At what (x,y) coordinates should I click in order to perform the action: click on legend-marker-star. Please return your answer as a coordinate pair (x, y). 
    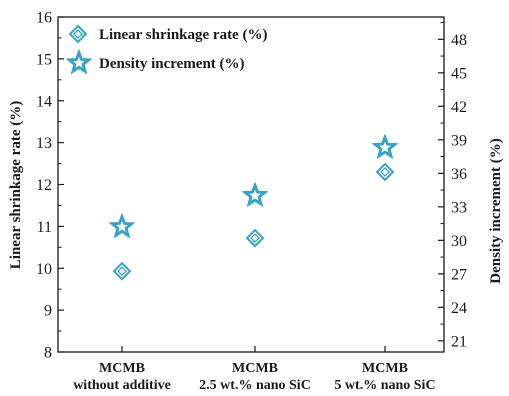
    Looking at the image, I should click on (79, 61).